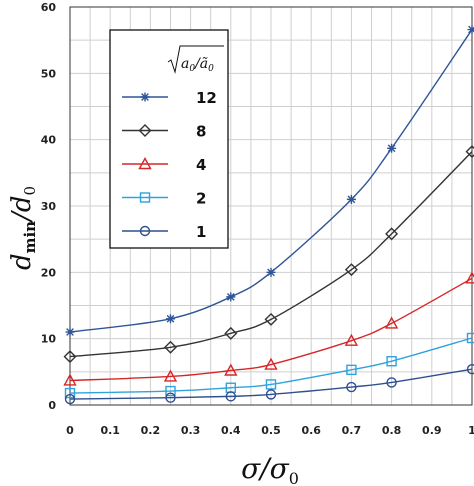 The image size is (474, 486). I want to click on legend-title: a0/ã0, so click(195, 59).